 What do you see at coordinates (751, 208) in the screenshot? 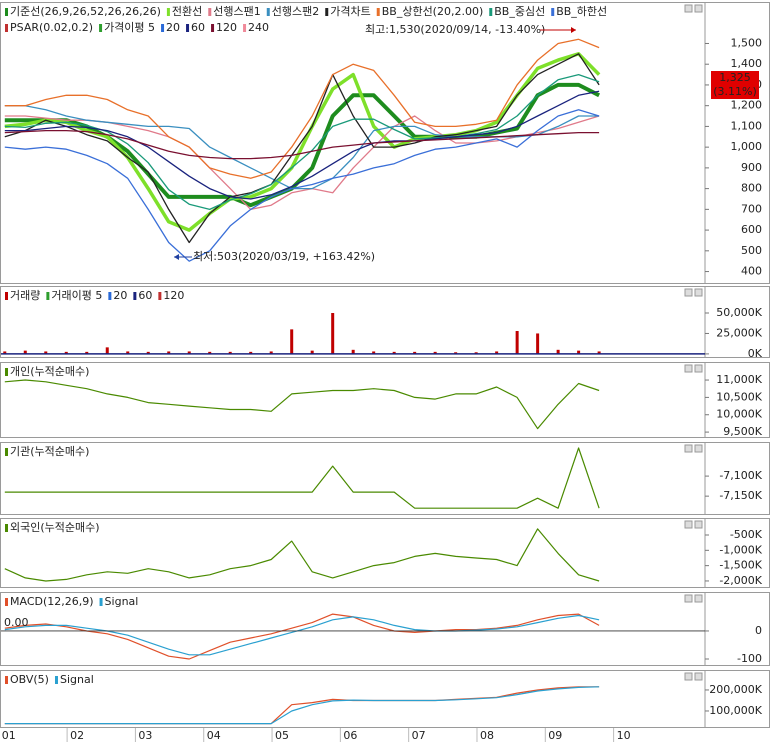
I see `y-tick-label: 700` at bounding box center [751, 208].